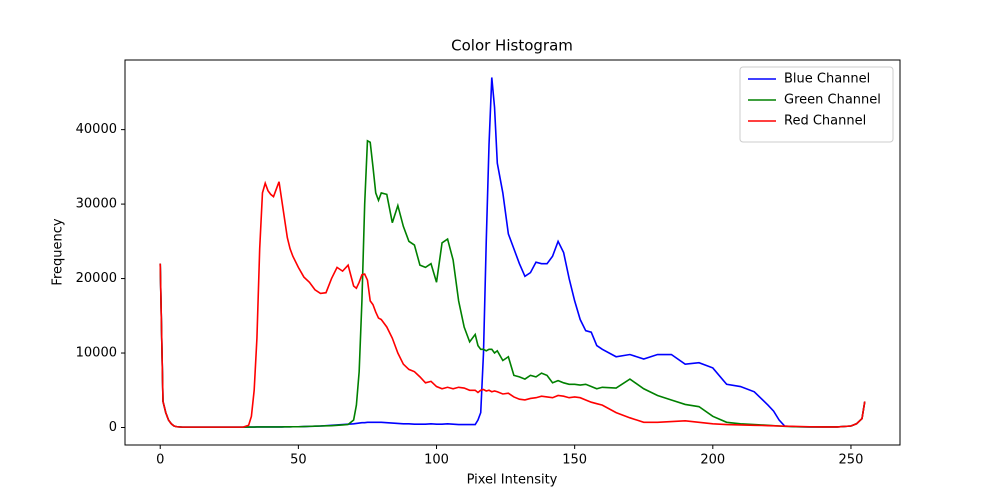 This screenshot has height=500, width=1000. What do you see at coordinates (436, 460) in the screenshot?
I see `x-tick-label: 100` at bounding box center [436, 460].